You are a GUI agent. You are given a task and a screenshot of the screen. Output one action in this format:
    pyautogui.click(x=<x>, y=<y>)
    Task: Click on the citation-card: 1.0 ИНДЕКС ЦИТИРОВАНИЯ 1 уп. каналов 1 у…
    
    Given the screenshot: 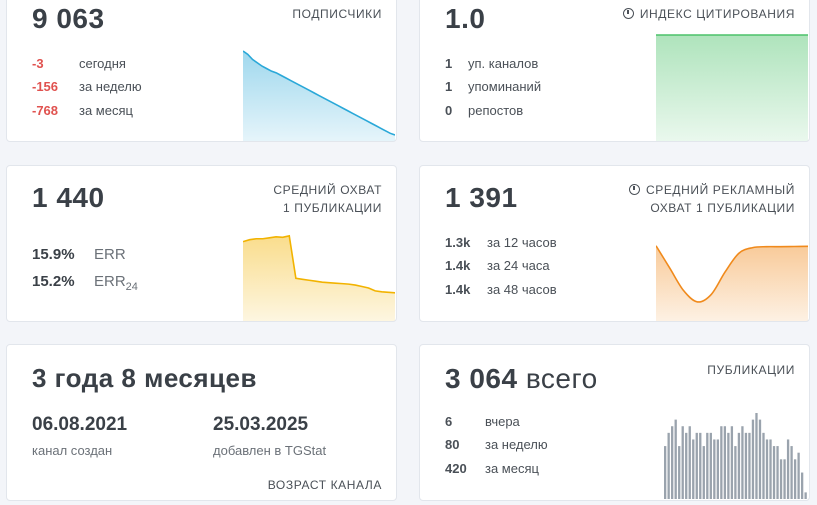 What is the action you would take?
    pyautogui.click(x=614, y=71)
    